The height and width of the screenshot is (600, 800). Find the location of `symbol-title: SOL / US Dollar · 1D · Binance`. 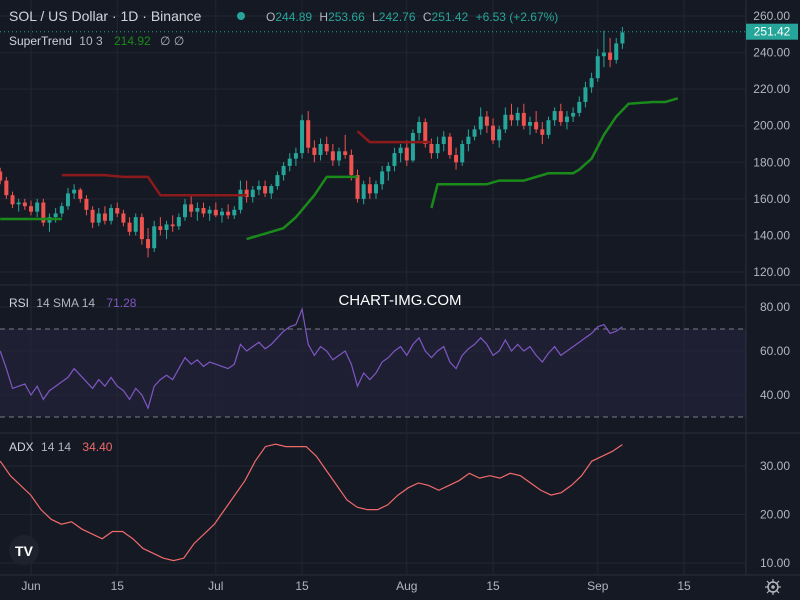

symbol-title: SOL / US Dollar · 1D · Binance is located at coordinates (105, 16).